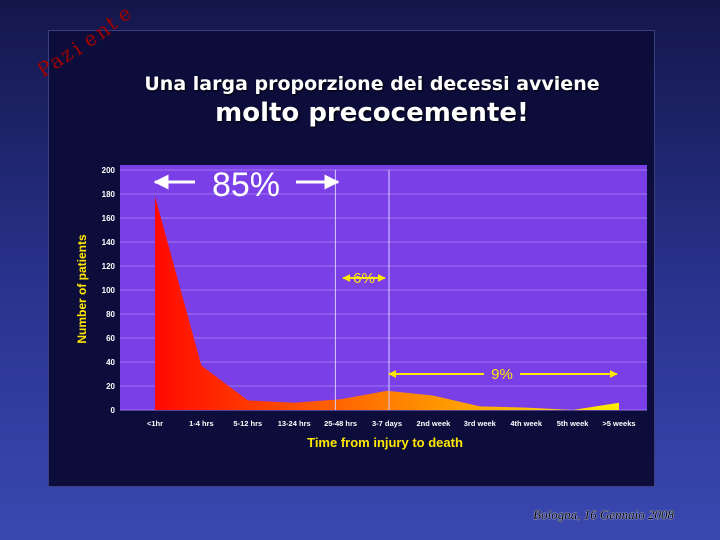 The width and height of the screenshot is (720, 540). What do you see at coordinates (109, 170) in the screenshot?
I see `y-tick-label: 200` at bounding box center [109, 170].